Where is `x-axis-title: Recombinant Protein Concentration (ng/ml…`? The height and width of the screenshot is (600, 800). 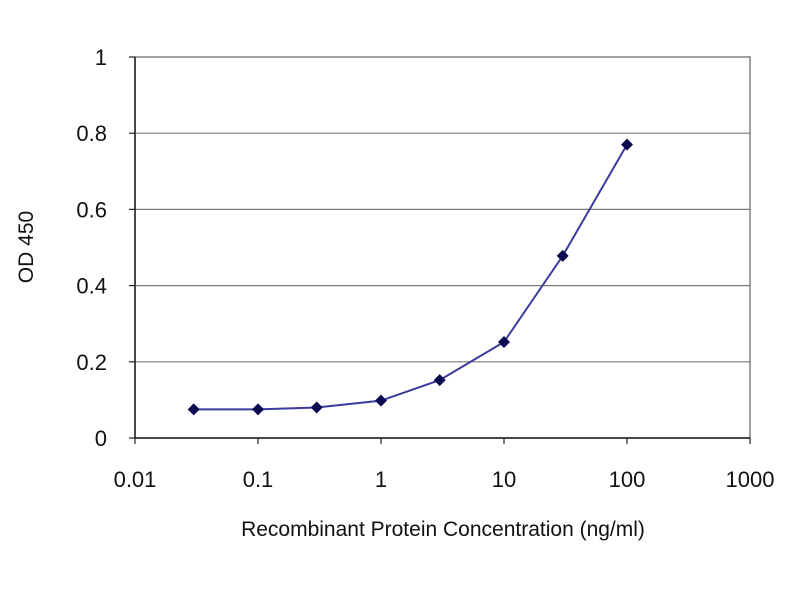 x-axis-title: Recombinant Protein Concentration (ng/ml… is located at coordinates (443, 529).